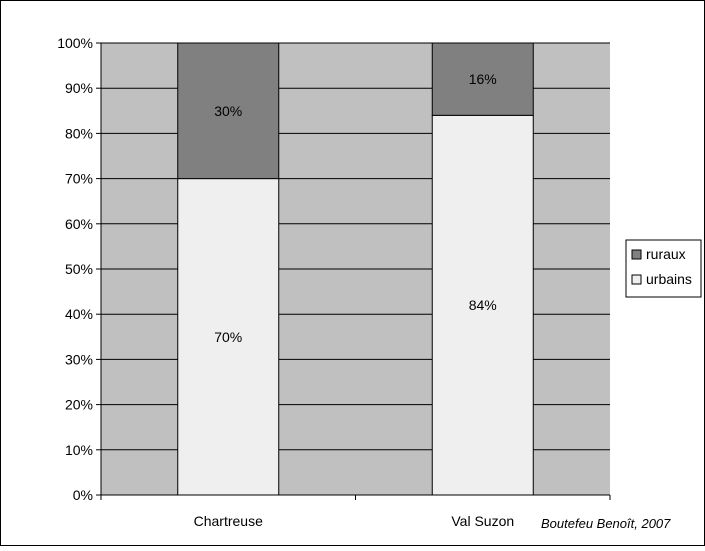 The width and height of the screenshot is (705, 551). Describe the element at coordinates (79, 224) in the screenshot. I see `y-tick-label: 60%` at that location.